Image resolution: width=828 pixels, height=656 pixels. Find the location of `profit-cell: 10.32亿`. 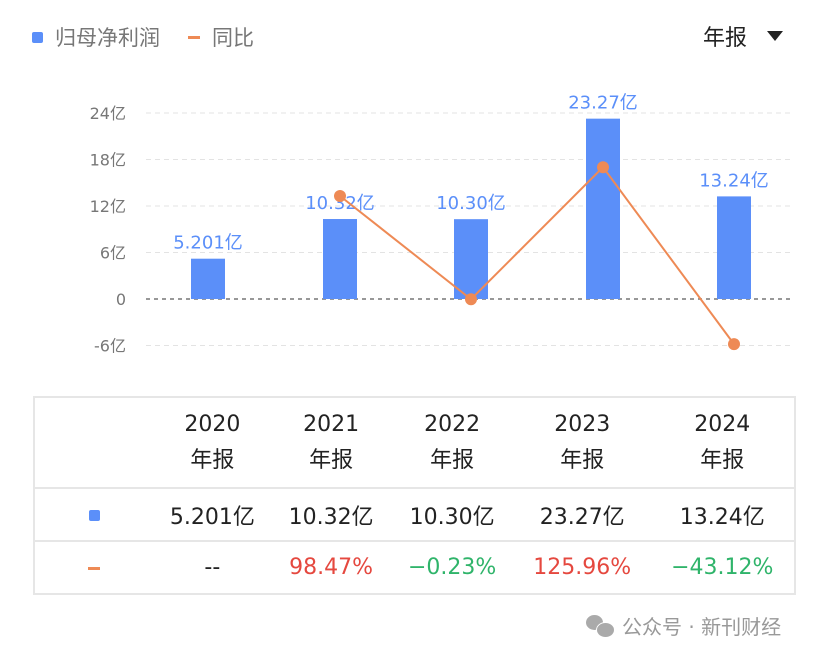

profit-cell: 10.32亿 is located at coordinates (331, 514).